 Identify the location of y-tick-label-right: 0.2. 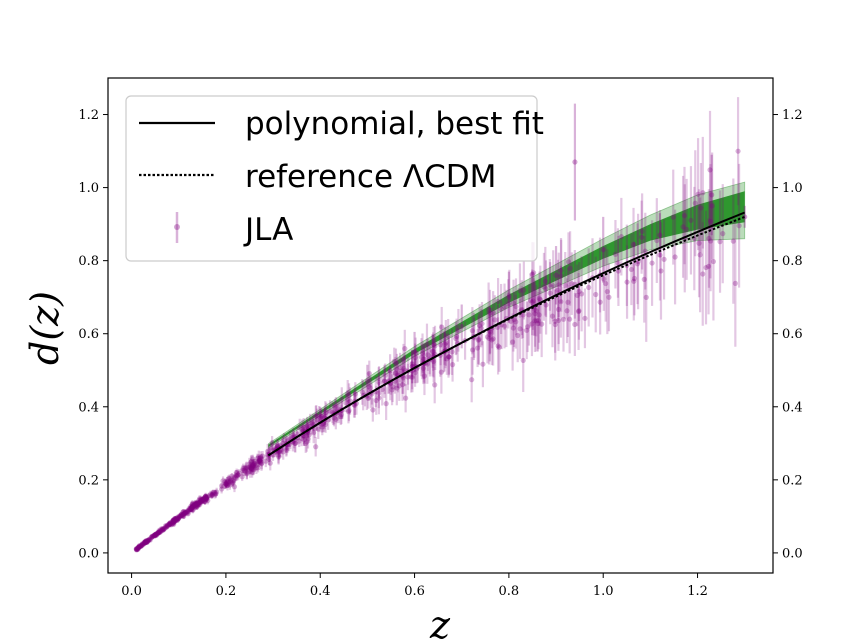
(792, 480).